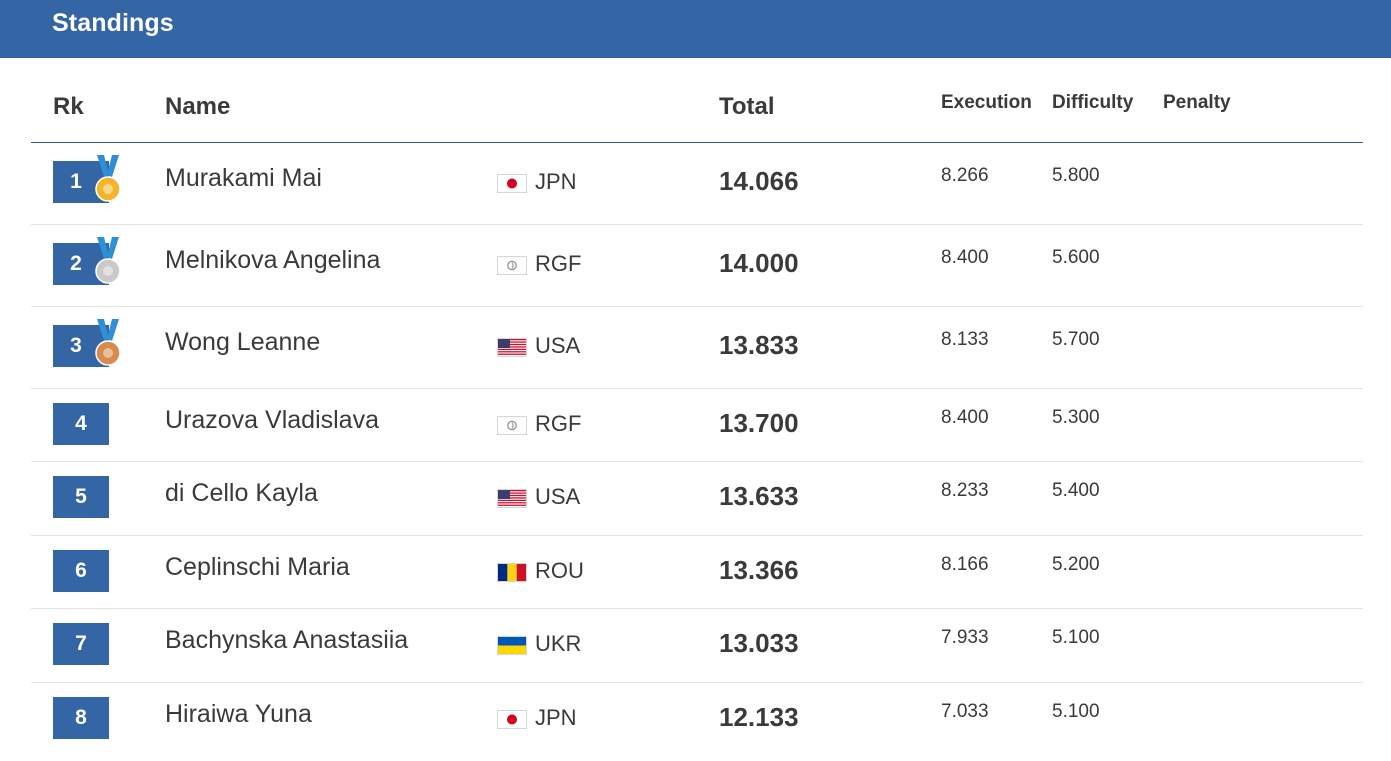 This screenshot has height=761, width=1391. I want to click on athlete-name: Bachynska Anastasiia, so click(287, 640).